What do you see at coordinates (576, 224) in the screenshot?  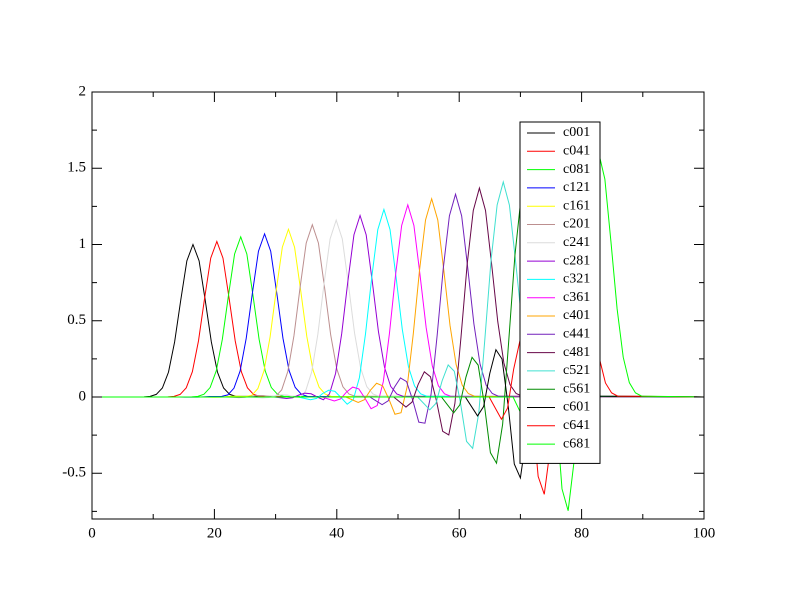 I see `legend-label: c201` at bounding box center [576, 224].